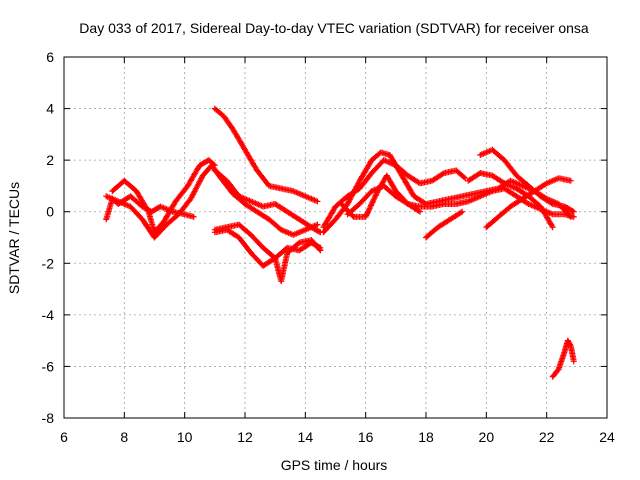  What do you see at coordinates (48, 366) in the screenshot?
I see `y-tick-label: -6` at bounding box center [48, 366].